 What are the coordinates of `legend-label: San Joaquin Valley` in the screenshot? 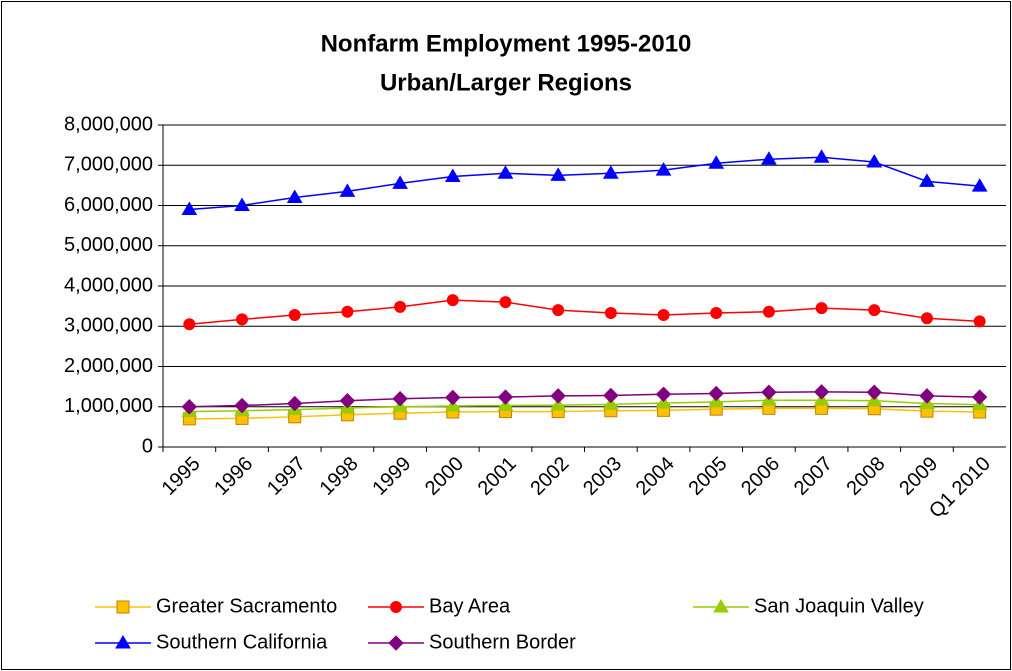 It's located at (839, 606).